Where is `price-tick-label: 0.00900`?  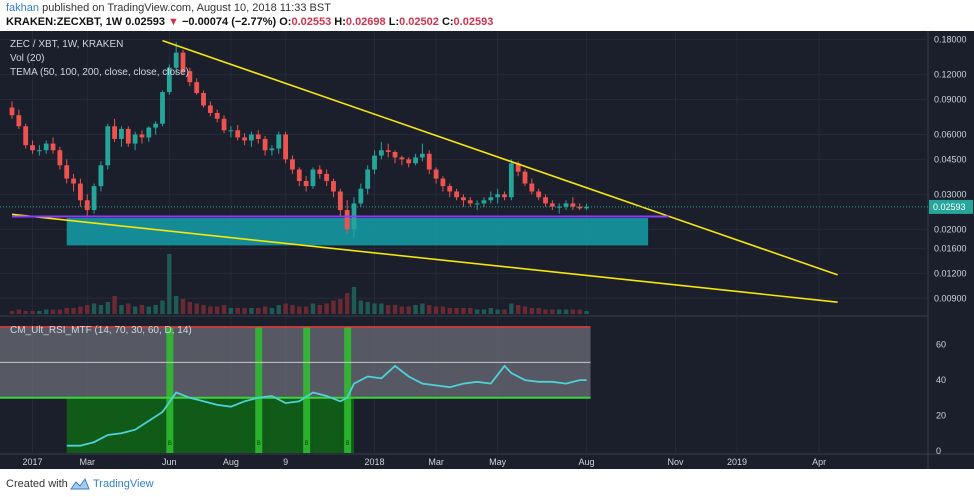 price-tick-label: 0.00900 is located at coordinates (950, 298).